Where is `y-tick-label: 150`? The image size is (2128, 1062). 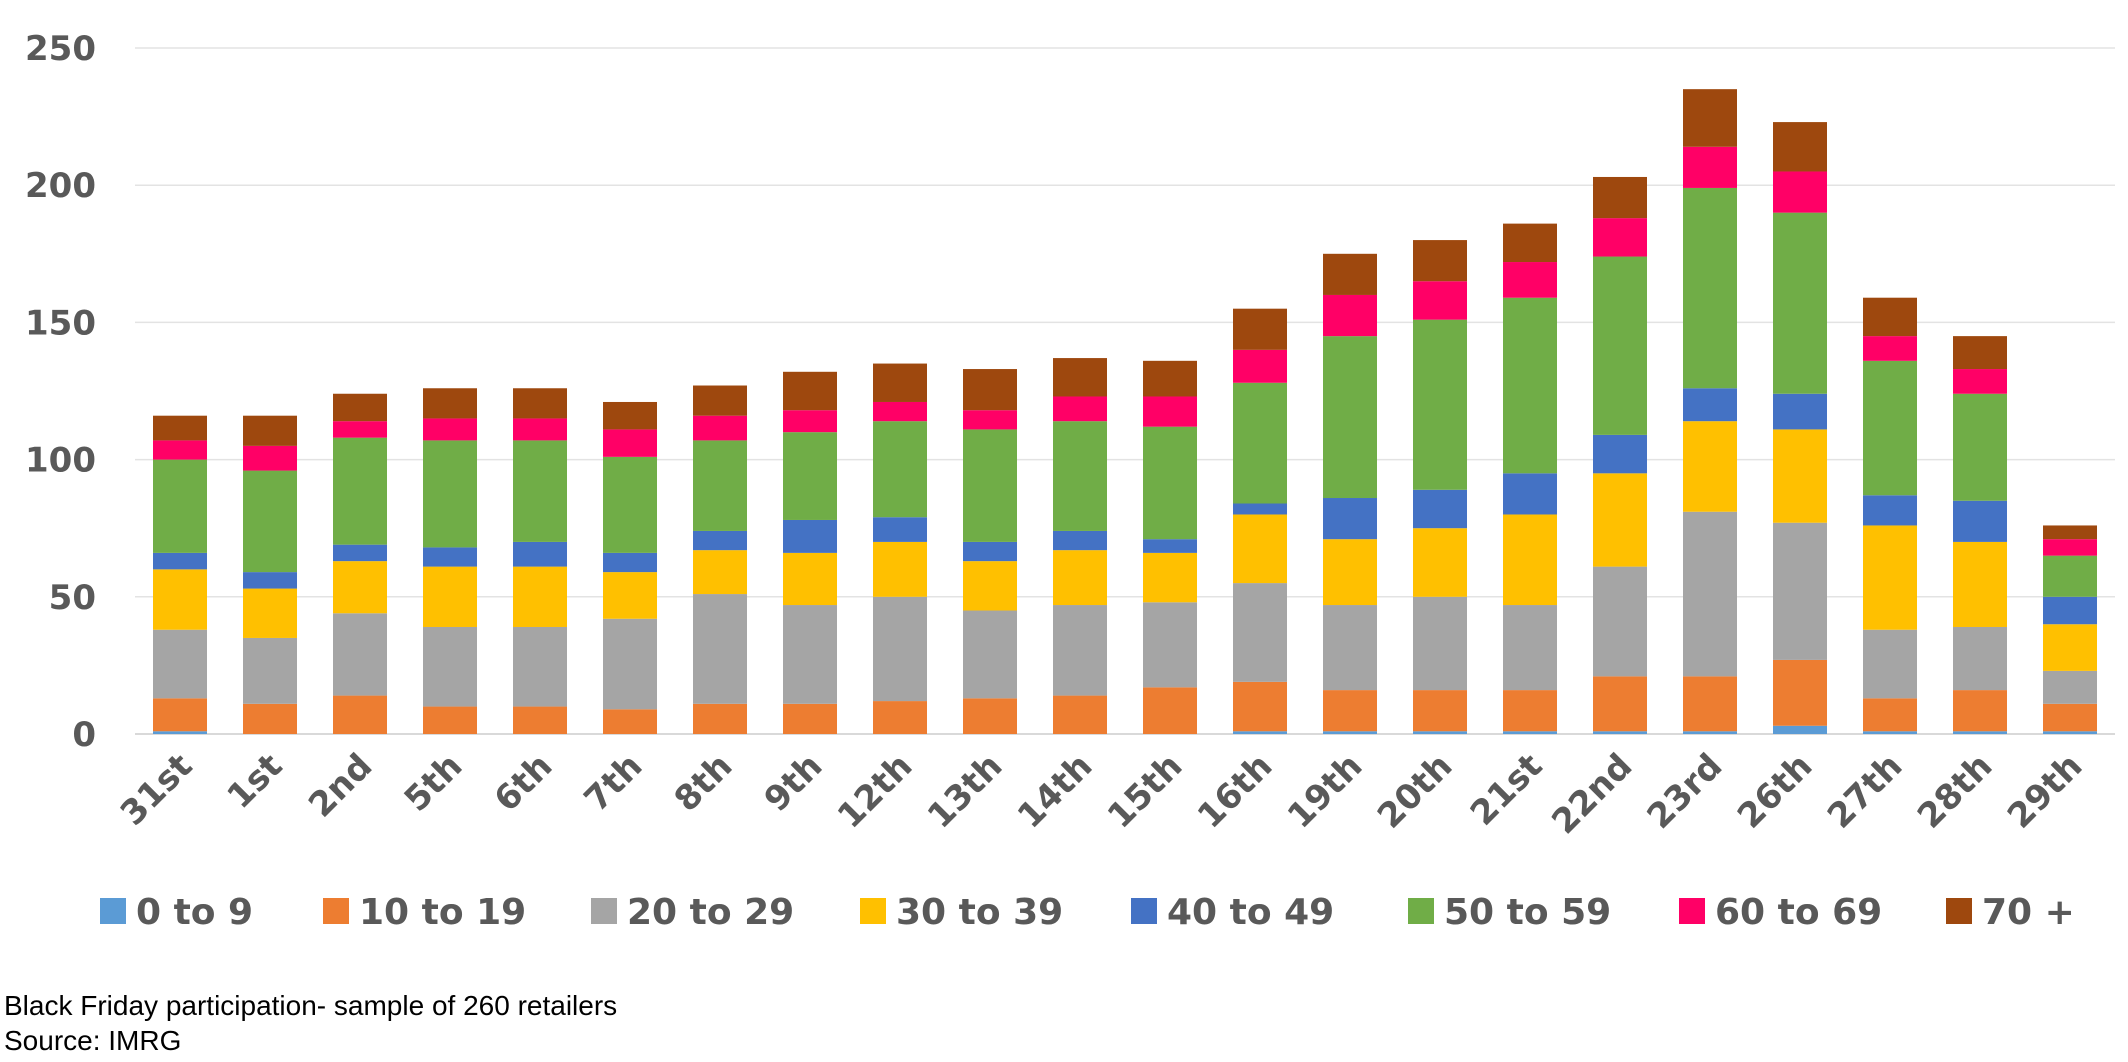 y-tick-label: 150 is located at coordinates (60, 323).